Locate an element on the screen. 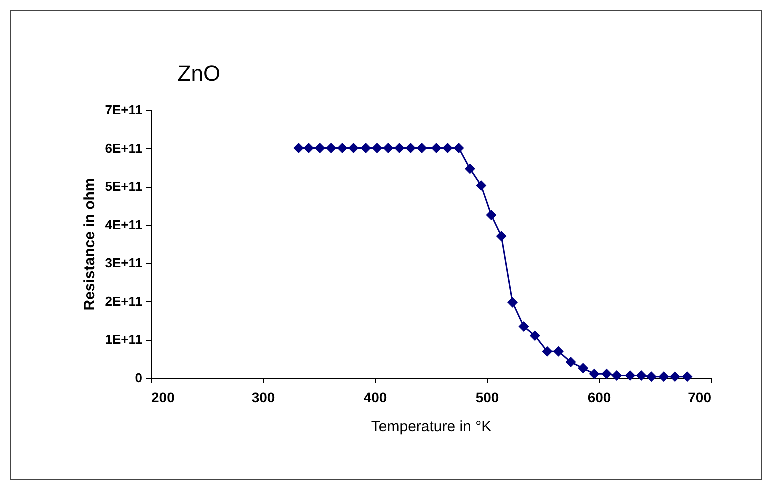  y-tick-label: 4E+11 is located at coordinates (123, 224).